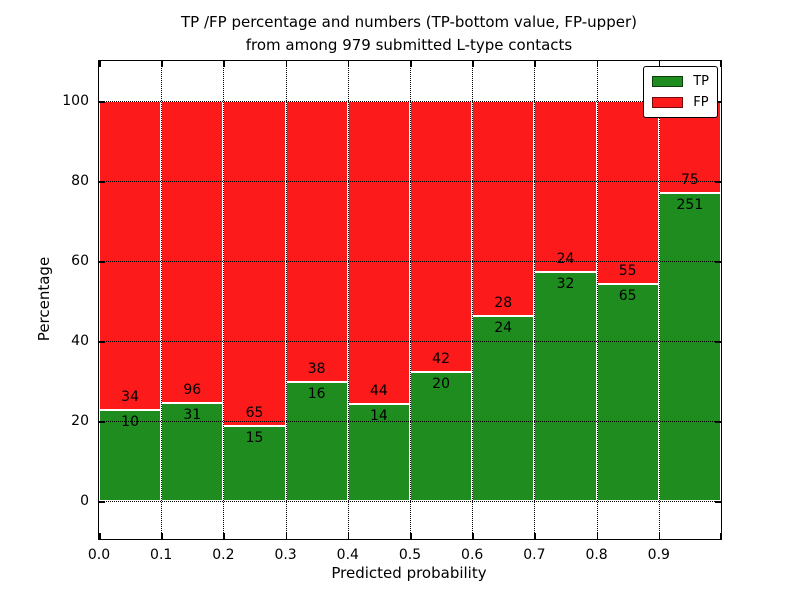 Image resolution: width=800 pixels, height=600 pixels. What do you see at coordinates (99, 555) in the screenshot?
I see `x-tick-label: 0.0` at bounding box center [99, 555].